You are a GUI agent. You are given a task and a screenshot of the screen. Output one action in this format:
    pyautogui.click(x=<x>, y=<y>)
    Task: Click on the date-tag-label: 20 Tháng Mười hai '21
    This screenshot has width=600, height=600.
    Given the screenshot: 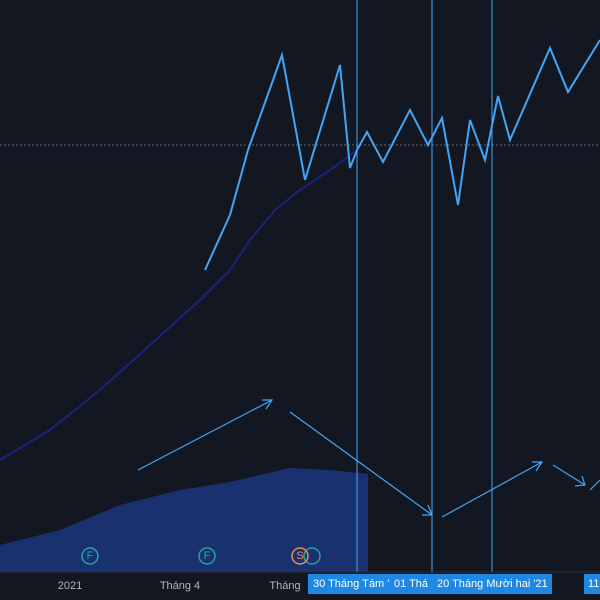 What is the action you would take?
    pyautogui.click(x=492, y=584)
    